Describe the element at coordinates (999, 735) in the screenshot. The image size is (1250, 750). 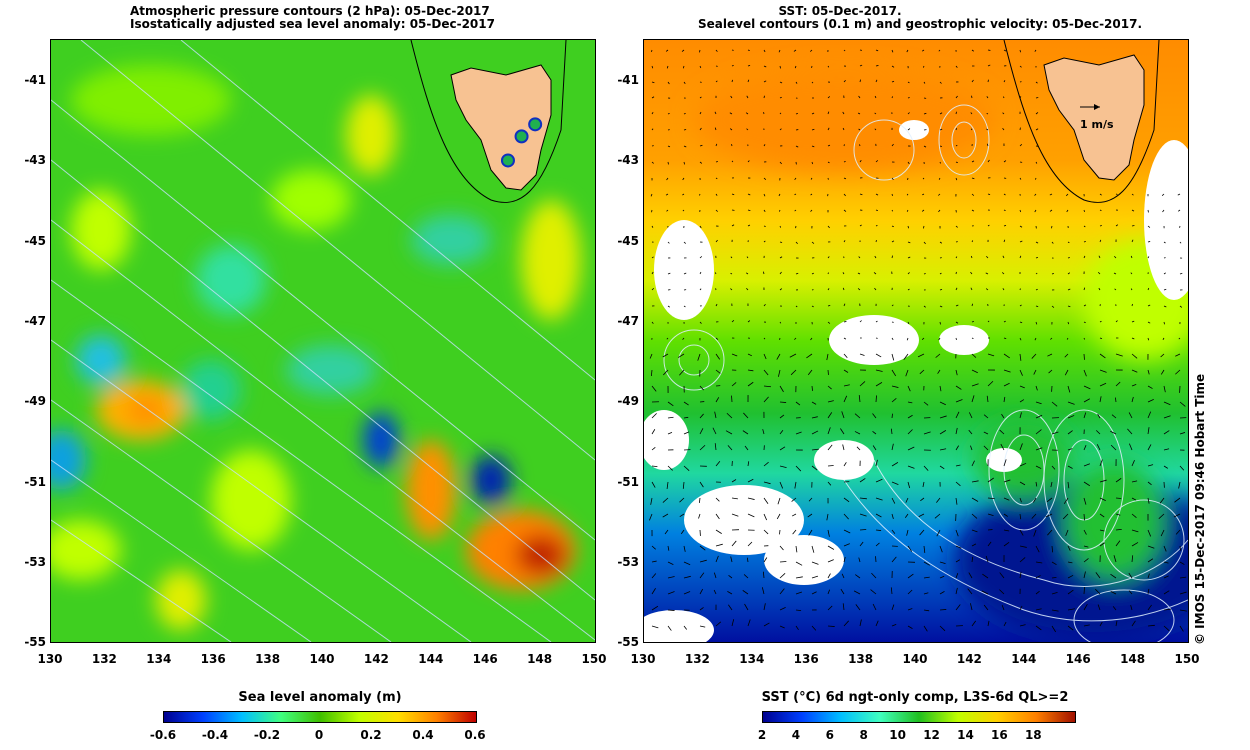
I see `colorbar-tick-label: 16` at that location.